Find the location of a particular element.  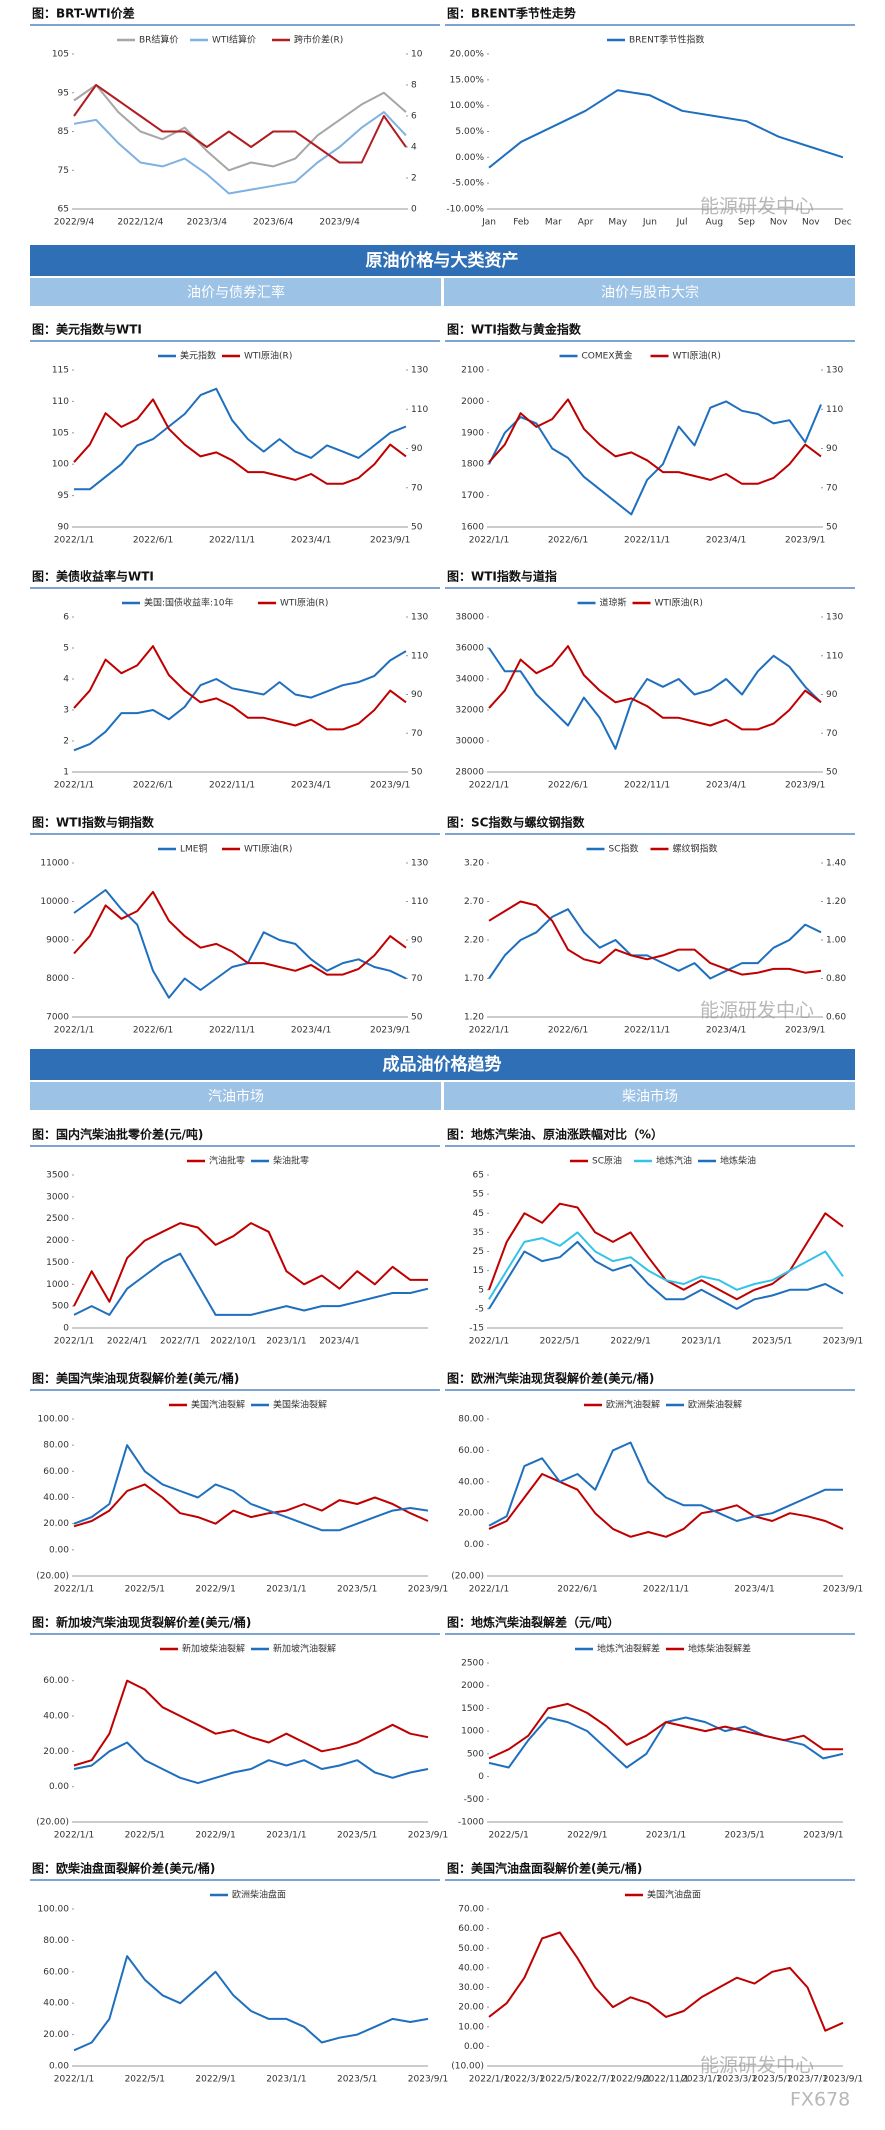

y2-tick-label: 0 is located at coordinates (414, 210).